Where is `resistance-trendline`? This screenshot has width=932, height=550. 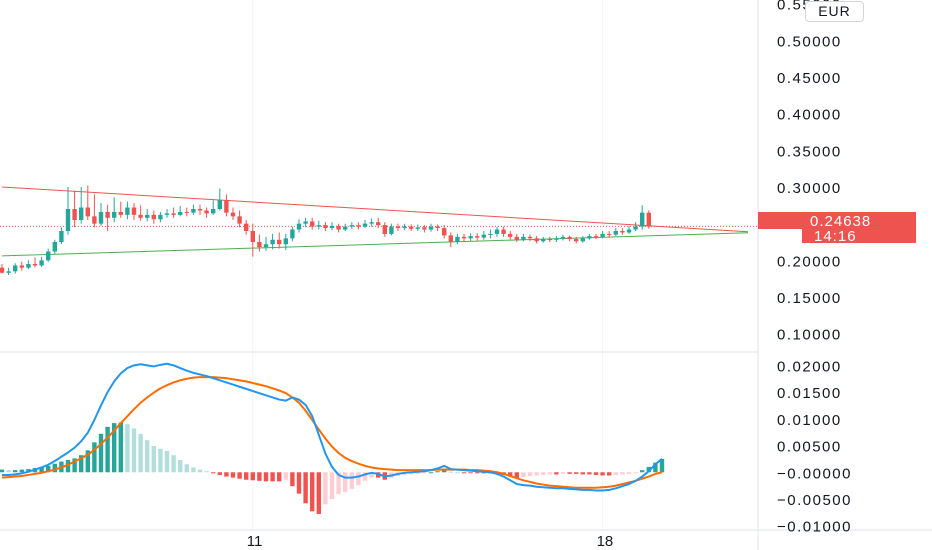
resistance-trendline is located at coordinates (375, 209).